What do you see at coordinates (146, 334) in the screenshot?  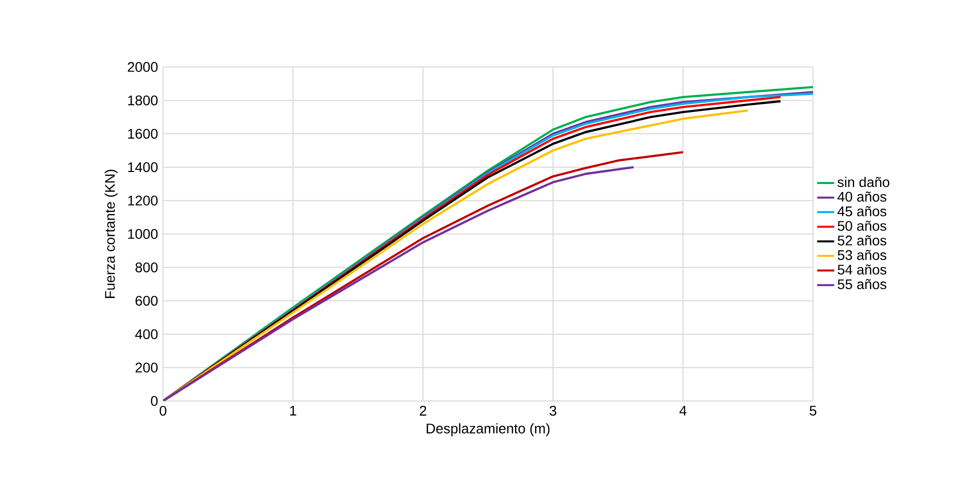 I see `y-tick-label: 400` at bounding box center [146, 334].